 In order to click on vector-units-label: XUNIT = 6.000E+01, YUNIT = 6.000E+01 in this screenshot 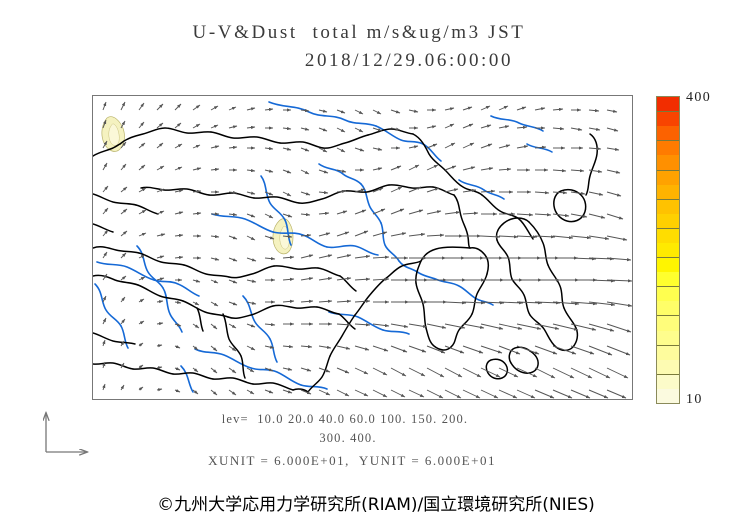, I will do `click(352, 460)`.